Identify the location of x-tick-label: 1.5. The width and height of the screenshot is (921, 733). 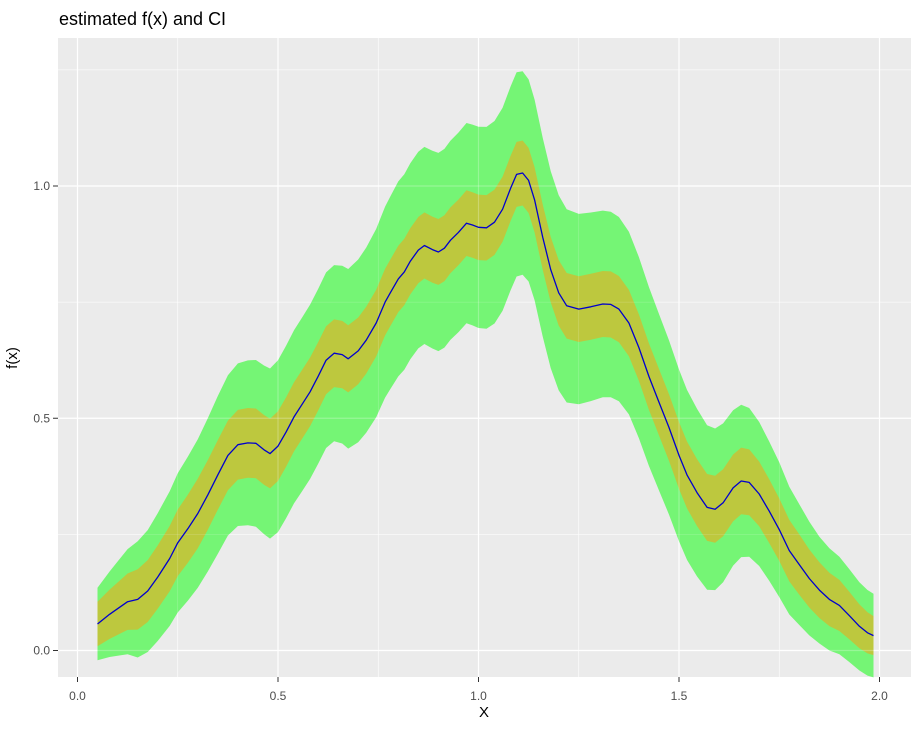
(679, 696).